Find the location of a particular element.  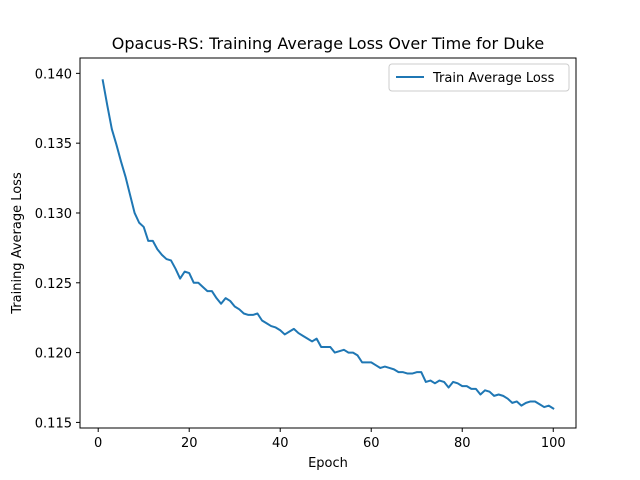

y-tick-label: 0.115 is located at coordinates (53, 423).